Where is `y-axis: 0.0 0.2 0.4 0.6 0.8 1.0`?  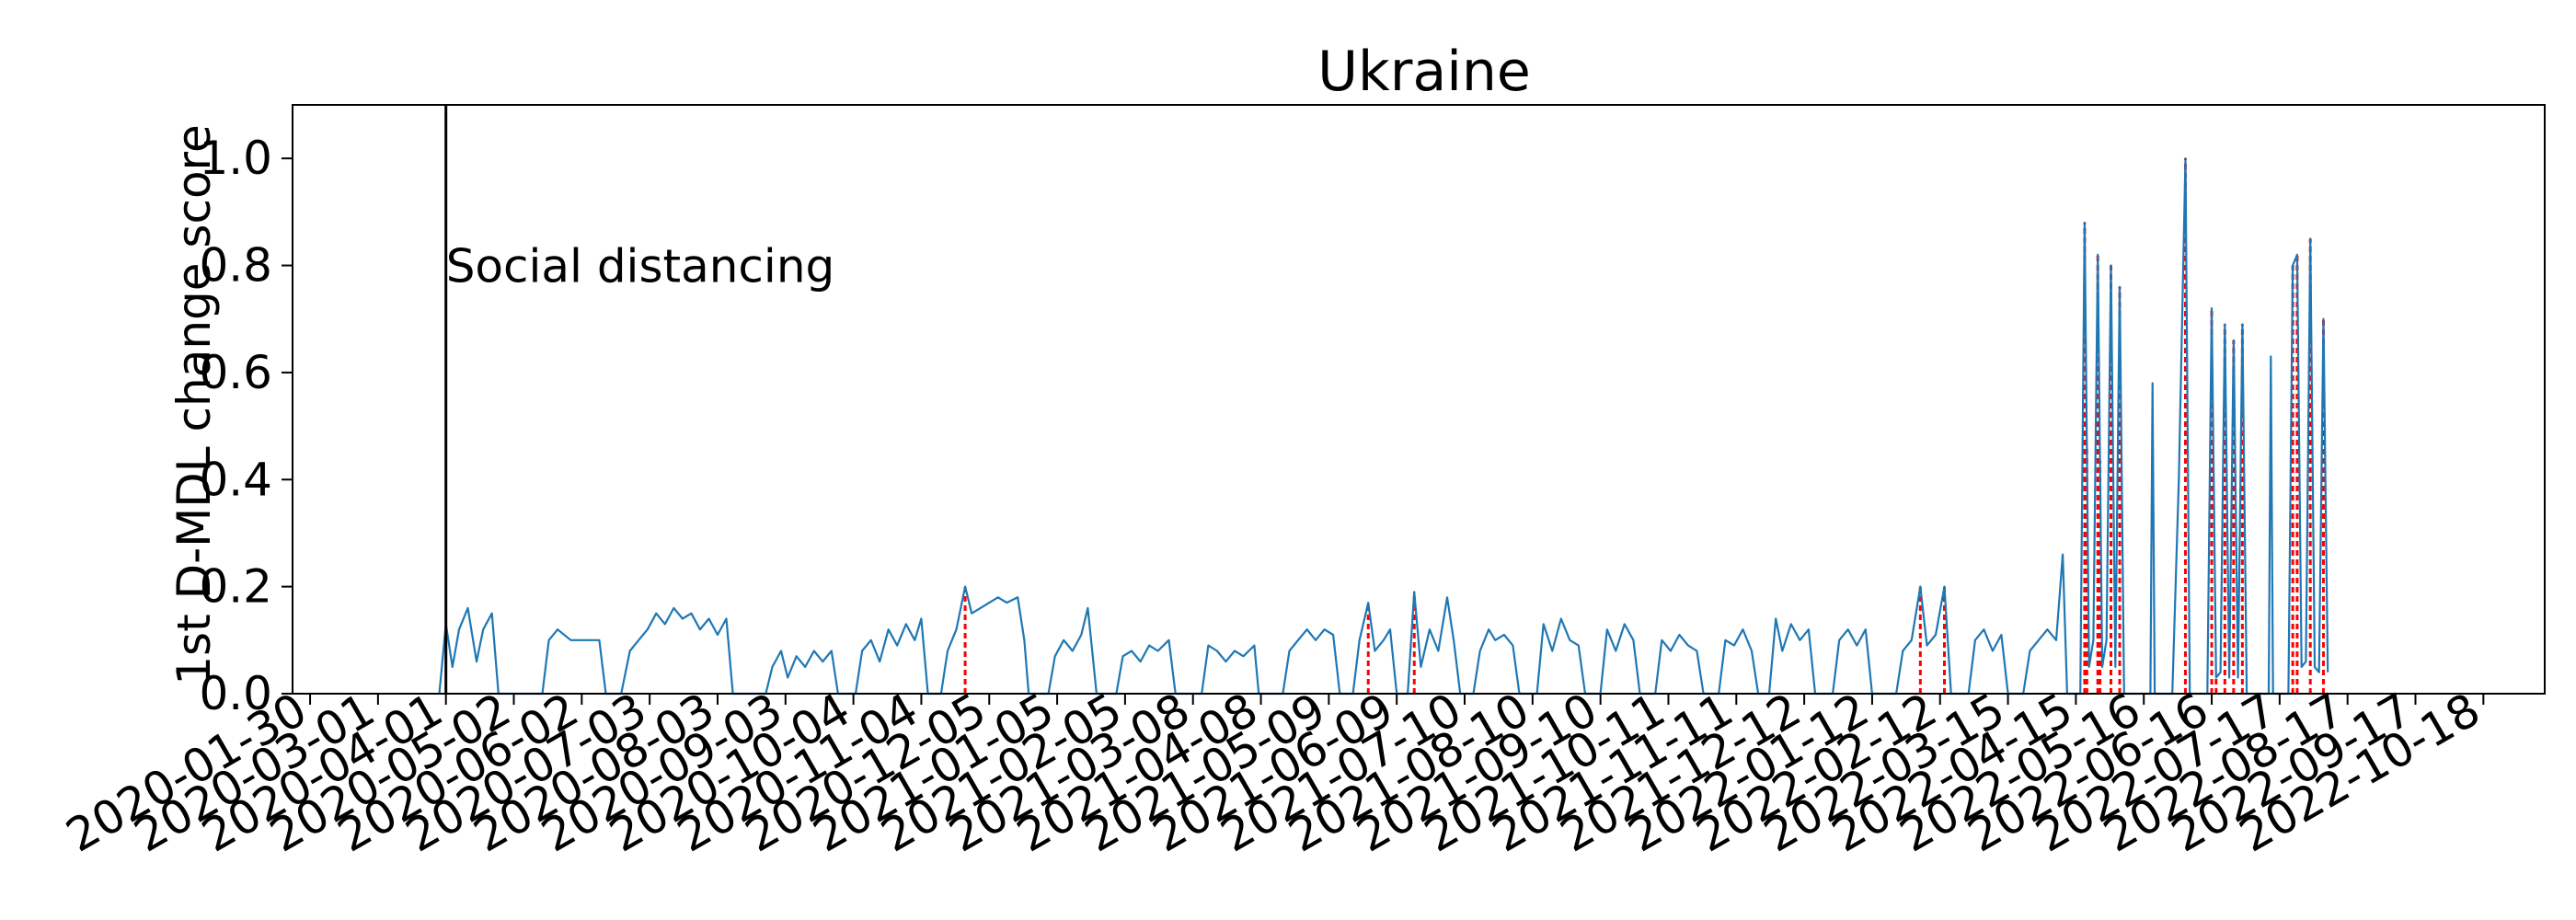
y-axis: 0.0 0.2 0.4 0.6 0.8 1.0 is located at coordinates (246, 426).